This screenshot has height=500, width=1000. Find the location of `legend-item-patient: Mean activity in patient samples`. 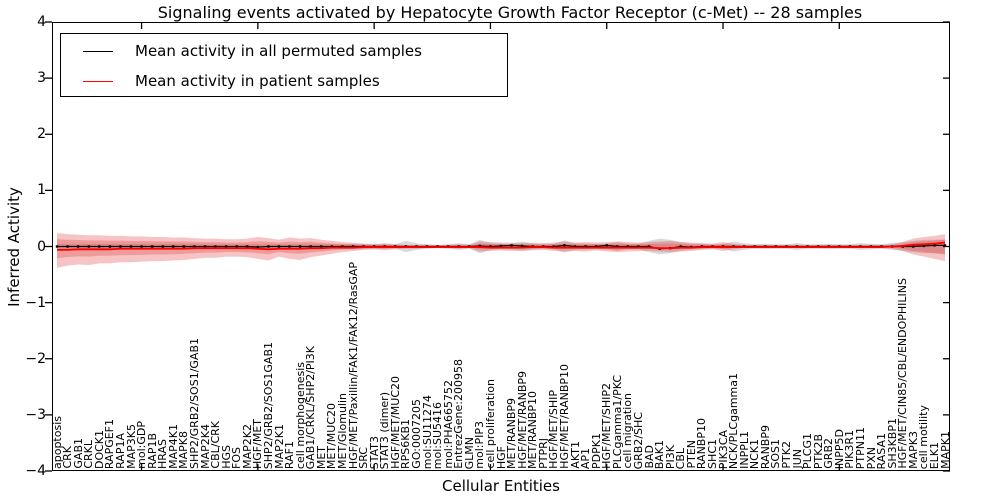

legend-item-patient: Mean activity in patient samples is located at coordinates (284, 81).